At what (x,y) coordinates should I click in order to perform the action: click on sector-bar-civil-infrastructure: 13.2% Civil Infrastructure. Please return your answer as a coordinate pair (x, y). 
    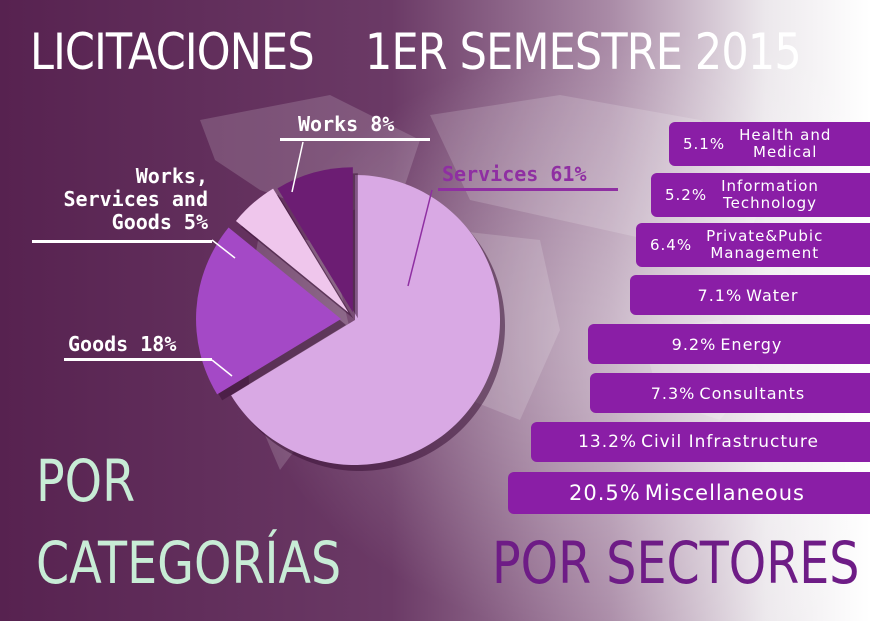
    Looking at the image, I should click on (700, 442).